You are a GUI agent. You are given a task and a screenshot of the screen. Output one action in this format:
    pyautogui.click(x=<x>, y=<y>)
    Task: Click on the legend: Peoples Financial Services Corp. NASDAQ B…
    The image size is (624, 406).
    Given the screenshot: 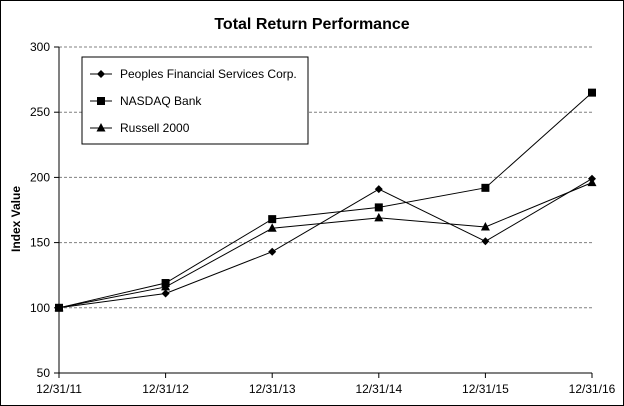 What is the action you would take?
    pyautogui.click(x=195, y=100)
    